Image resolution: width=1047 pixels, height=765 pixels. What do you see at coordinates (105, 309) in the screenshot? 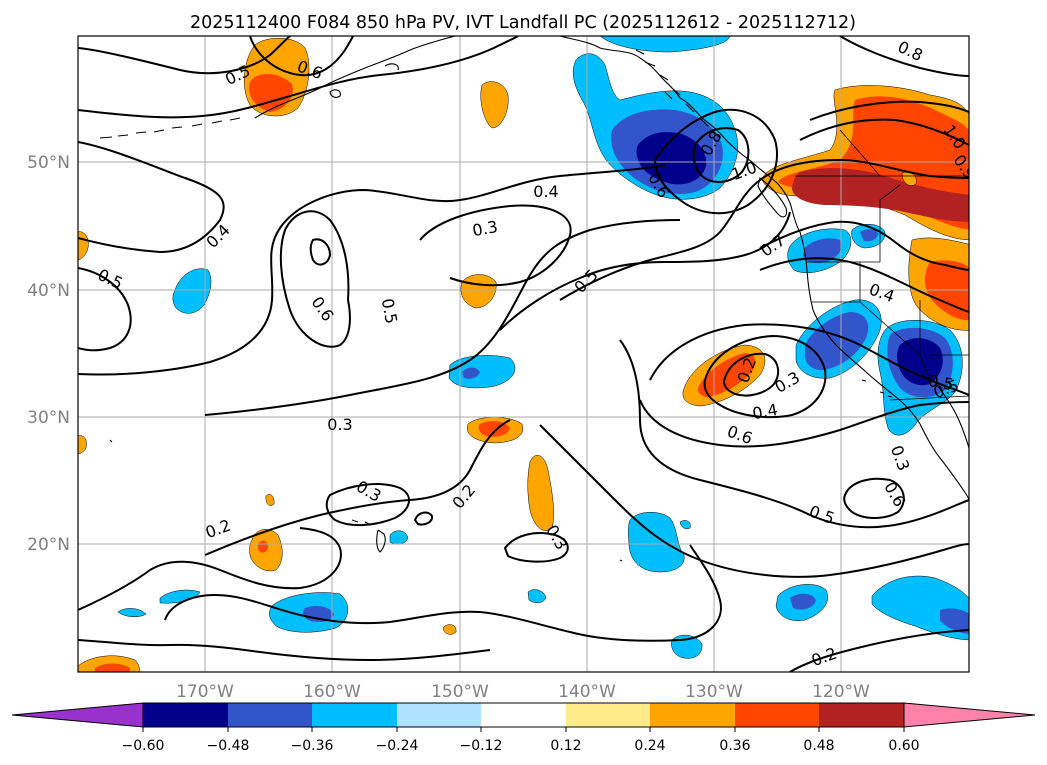
I see `contour-05-west-ring` at bounding box center [105, 309].